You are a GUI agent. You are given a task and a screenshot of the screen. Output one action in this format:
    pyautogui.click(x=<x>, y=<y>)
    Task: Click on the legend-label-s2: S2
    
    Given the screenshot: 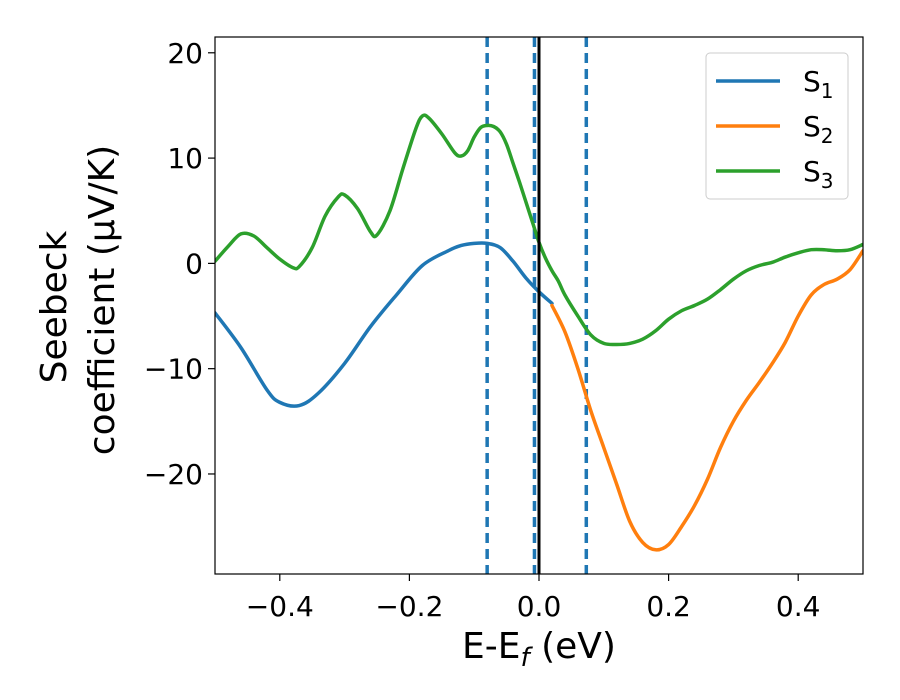 What is the action you would take?
    pyautogui.click(x=818, y=129)
    